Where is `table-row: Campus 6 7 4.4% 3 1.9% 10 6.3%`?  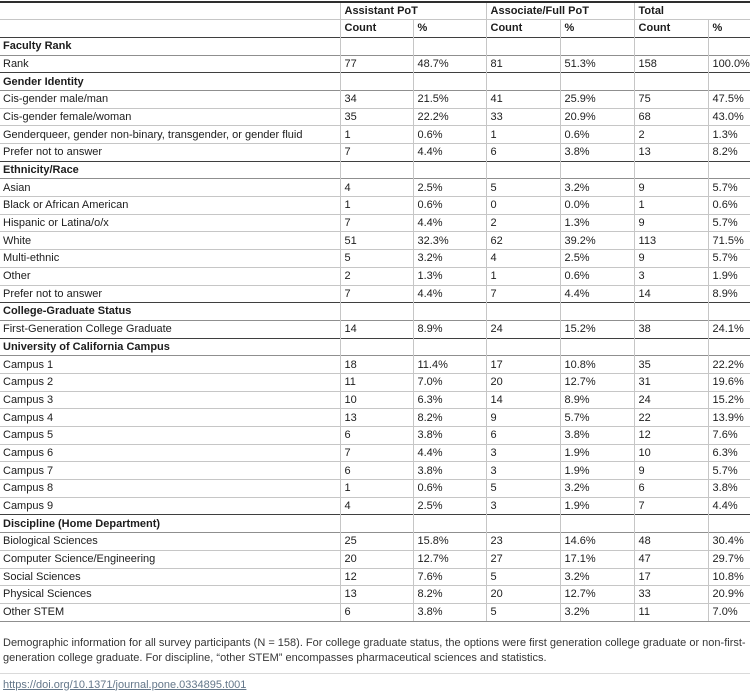
table-row: Campus 6 7 4.4% 3 1.9% 10 6.3% is located at coordinates (375, 452).